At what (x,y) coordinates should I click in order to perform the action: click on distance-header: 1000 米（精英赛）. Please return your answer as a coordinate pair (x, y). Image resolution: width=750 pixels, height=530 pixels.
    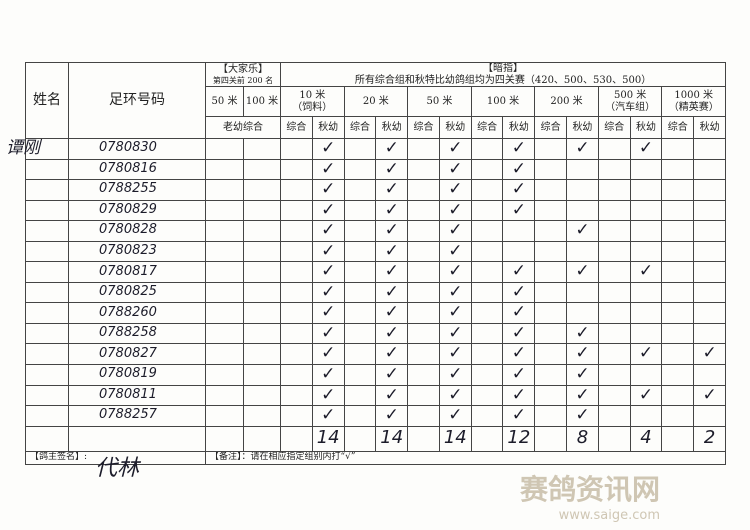
    Looking at the image, I should click on (694, 101).